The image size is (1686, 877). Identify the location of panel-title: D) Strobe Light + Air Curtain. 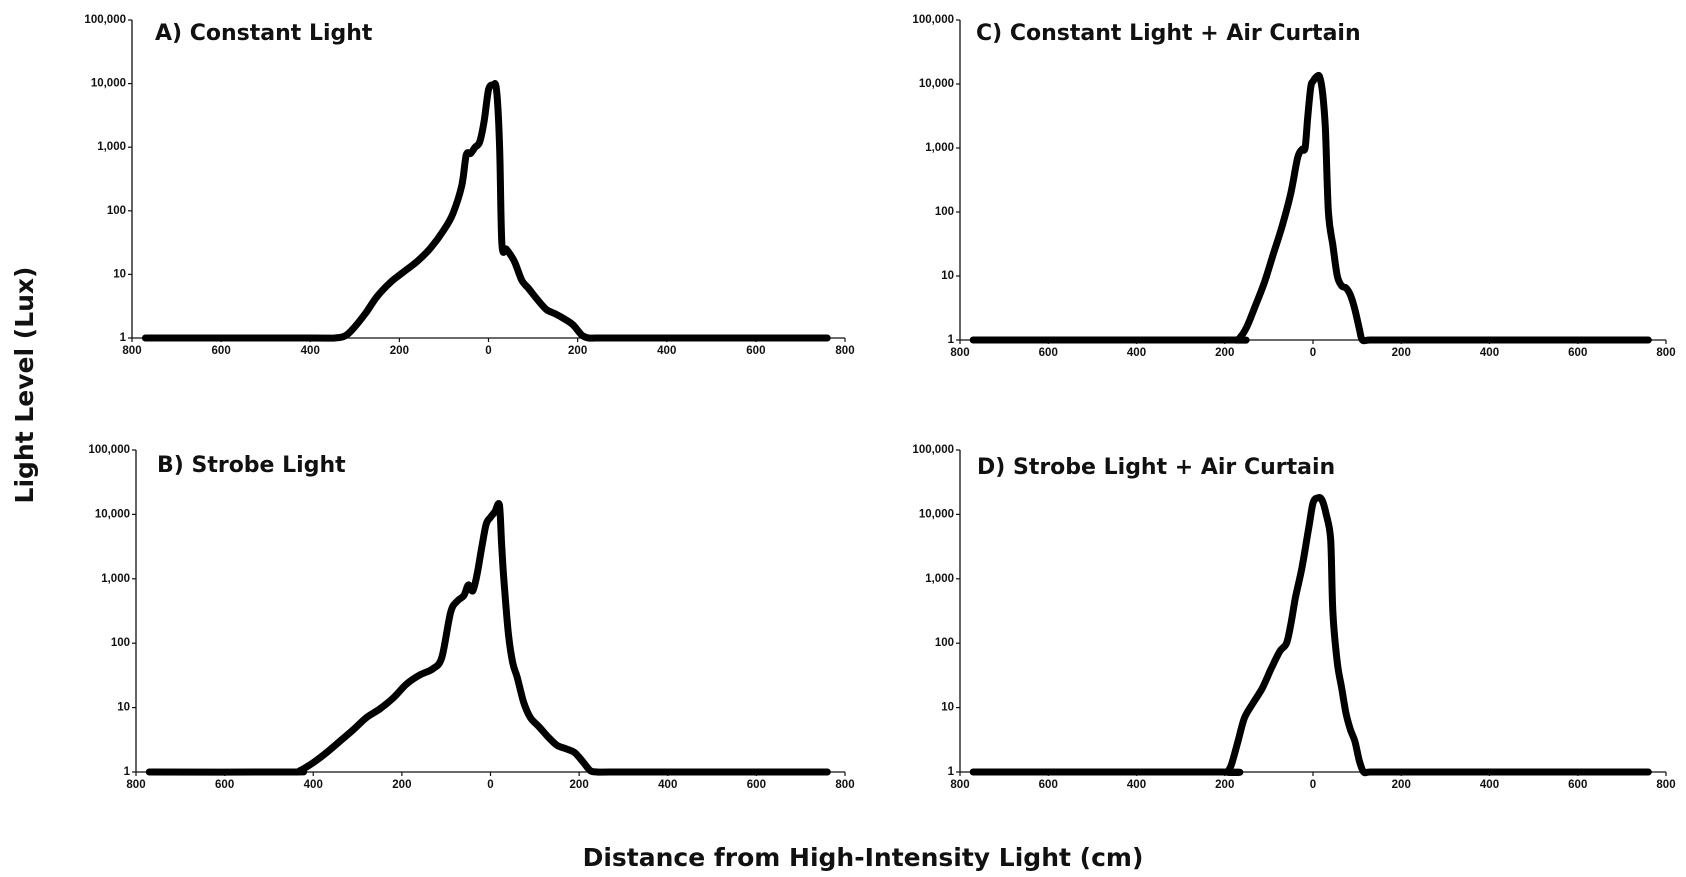
(1156, 467).